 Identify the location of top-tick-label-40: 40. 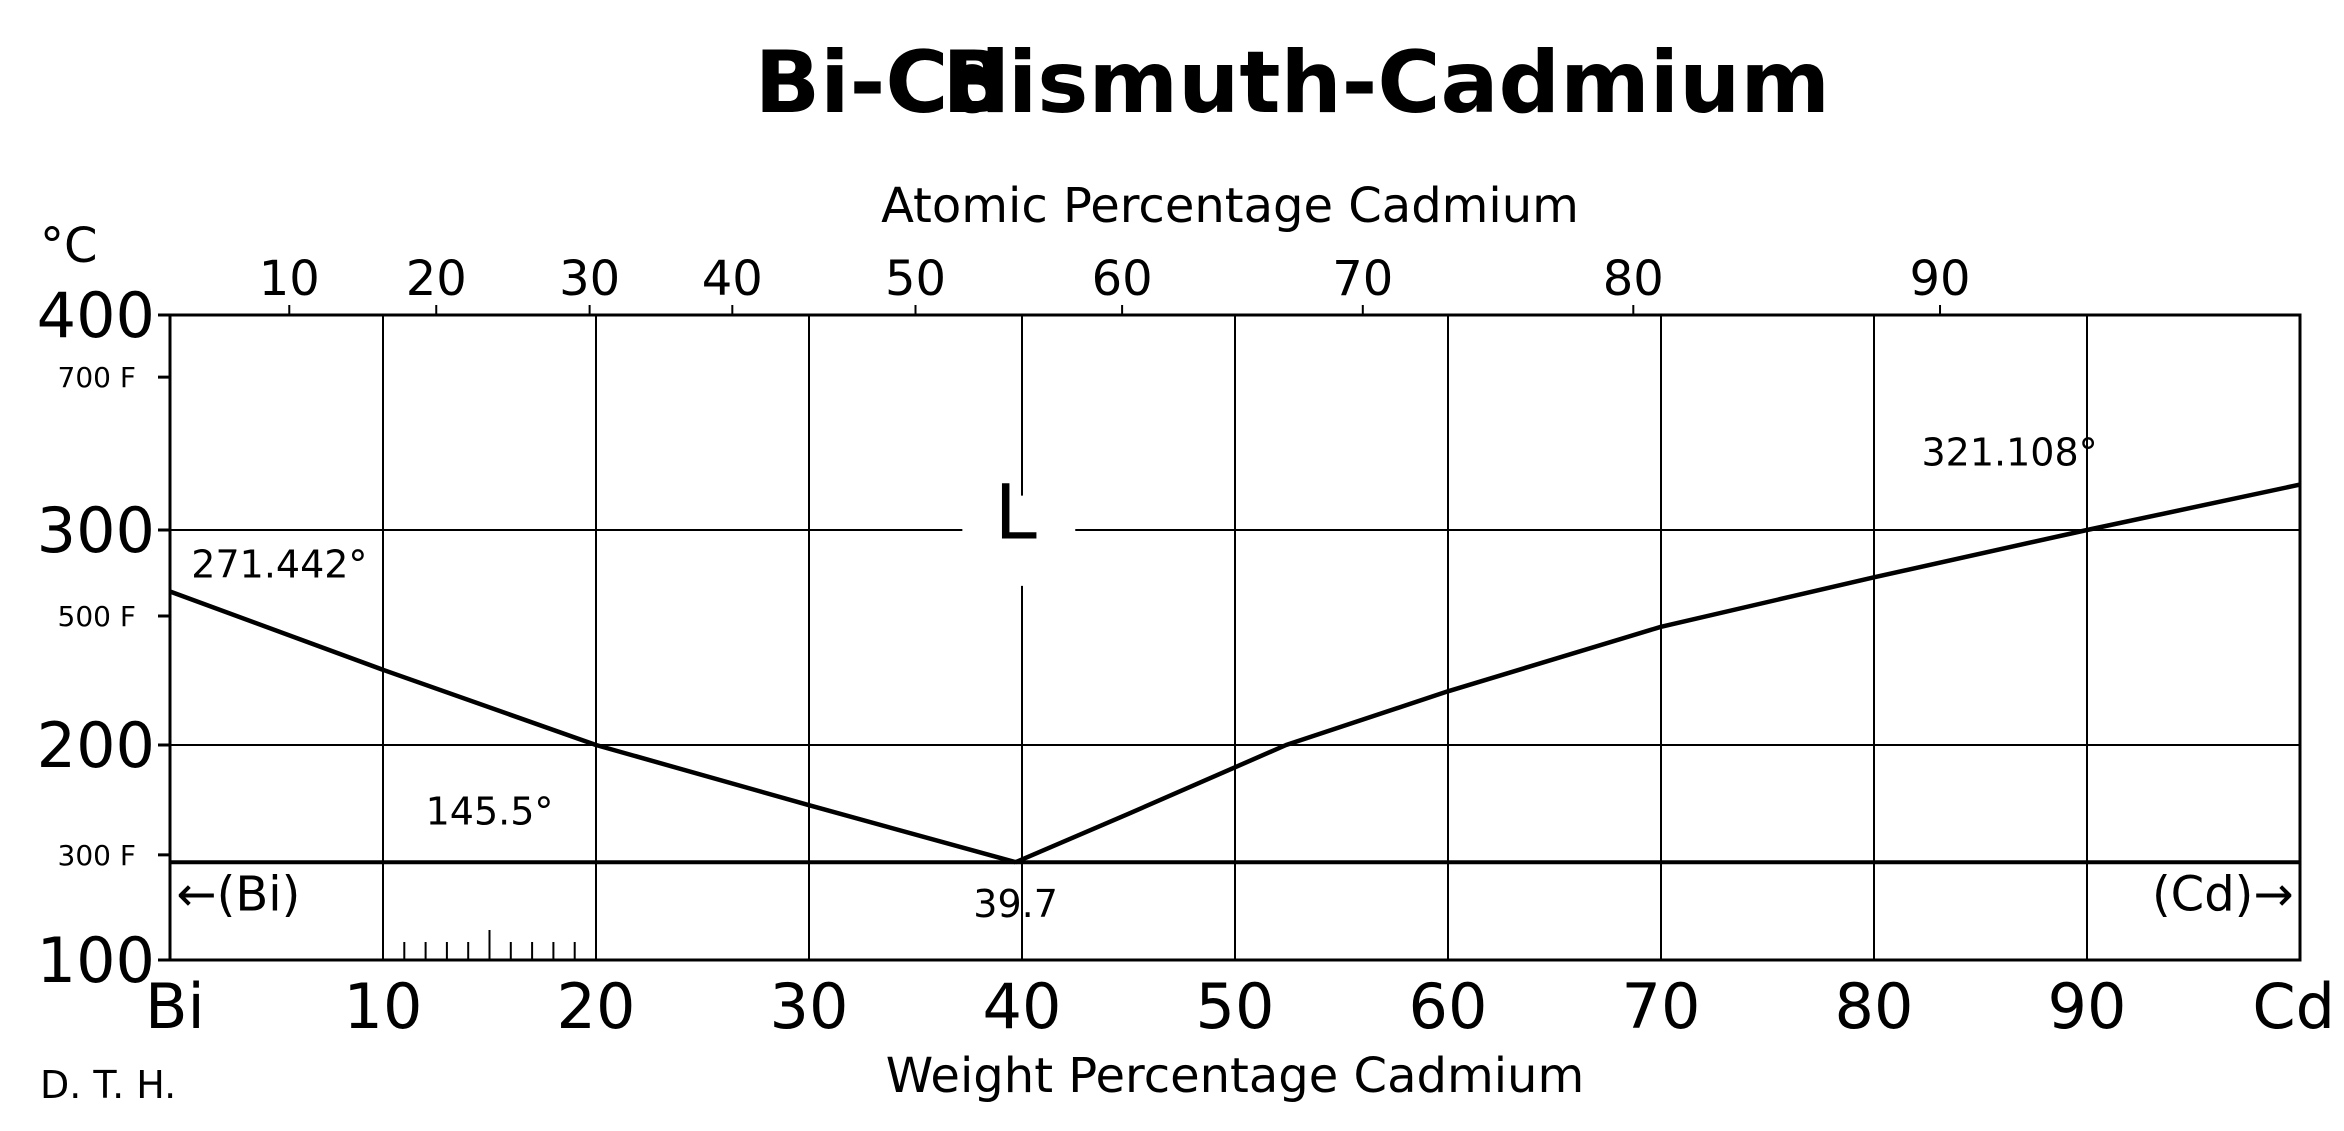
(732, 279).